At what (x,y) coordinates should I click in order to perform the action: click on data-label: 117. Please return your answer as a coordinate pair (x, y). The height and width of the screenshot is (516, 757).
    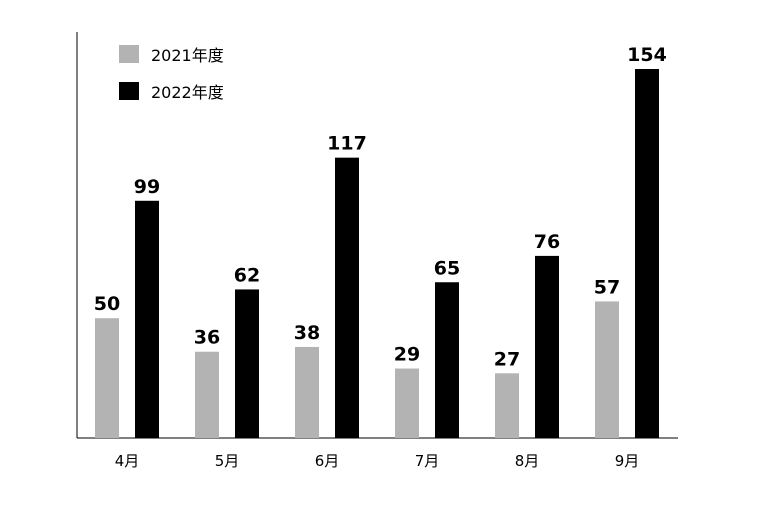
    Looking at the image, I should click on (347, 144).